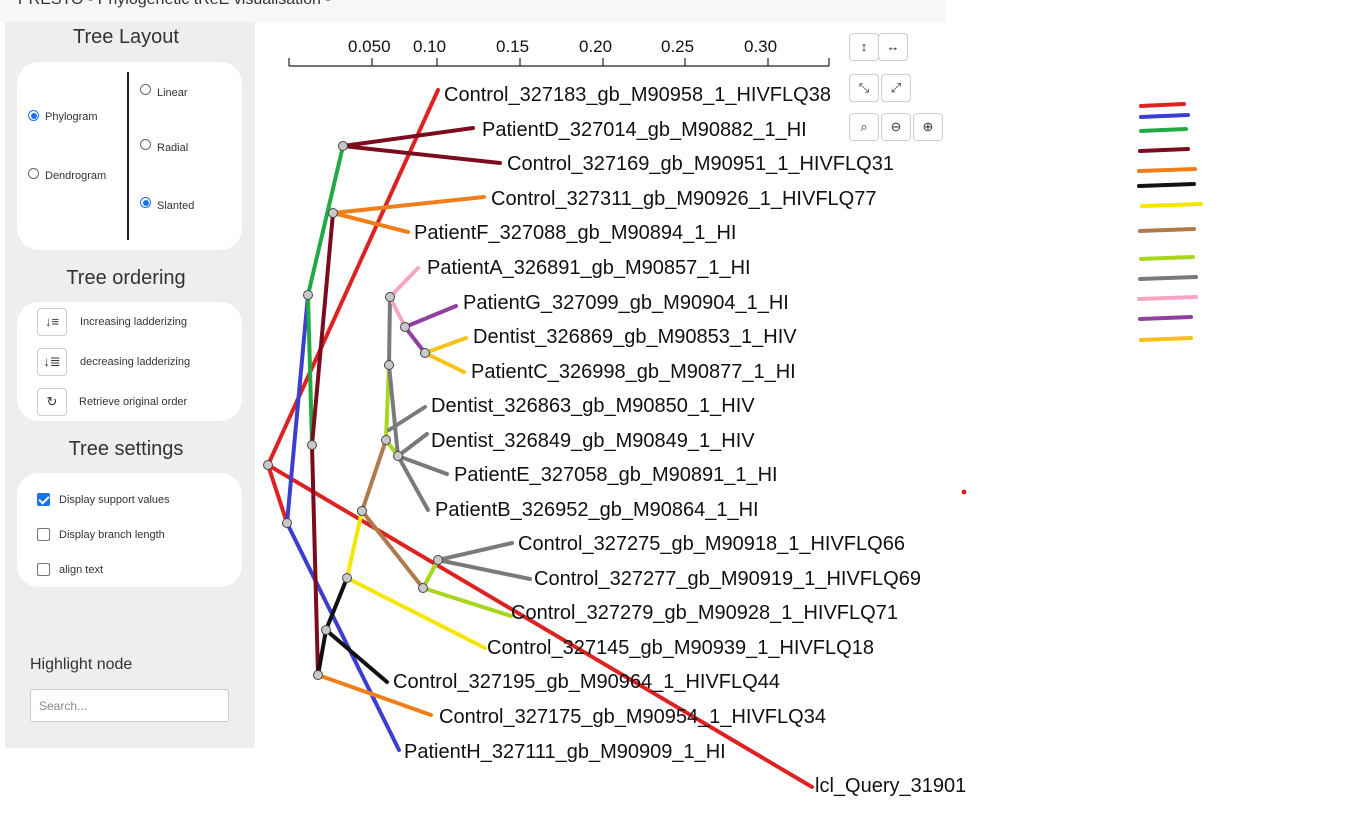 This screenshot has height=832, width=1371. I want to click on compress-horizontal-button: ⤢, so click(896, 88).